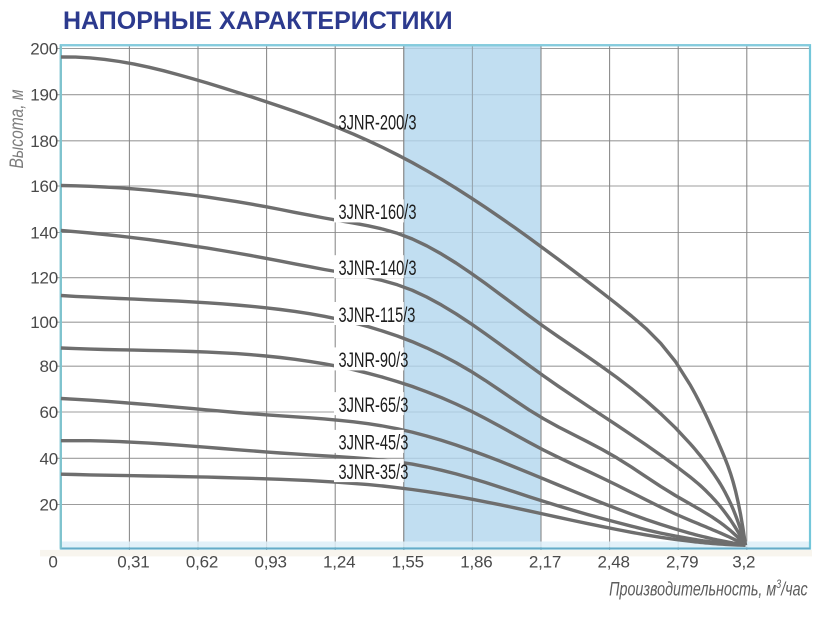 The height and width of the screenshot is (618, 821). I want to click on svg-text: 2,79, so click(682, 562).